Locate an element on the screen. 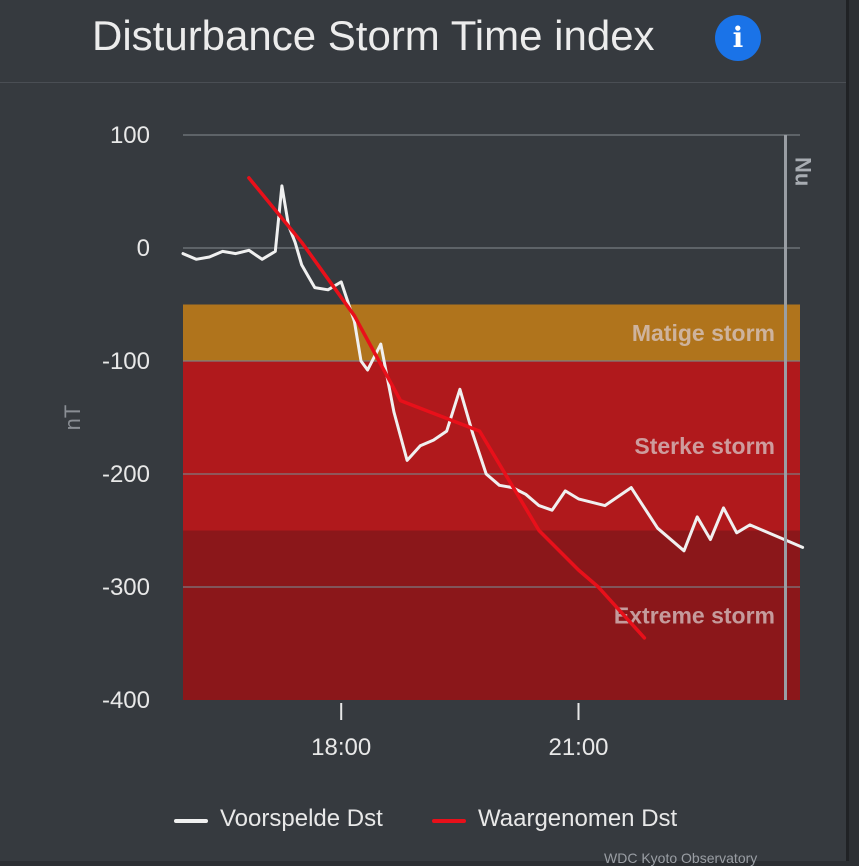  legend-swatch-waargenomen is located at coordinates (449, 821).